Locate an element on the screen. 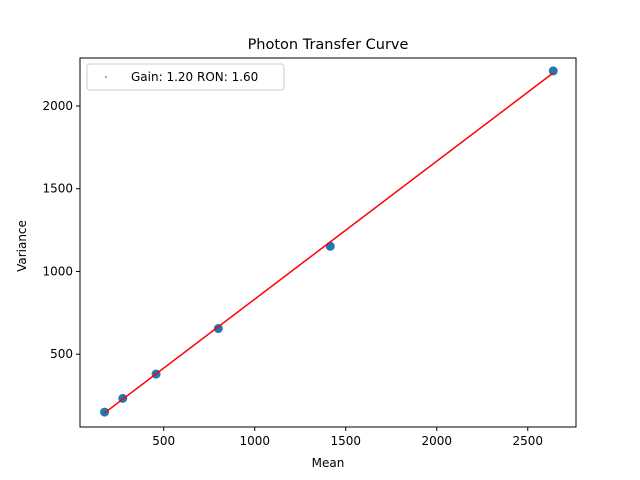 This screenshot has width=640, height=480. y-tick-label: 1500 is located at coordinates (57, 189).